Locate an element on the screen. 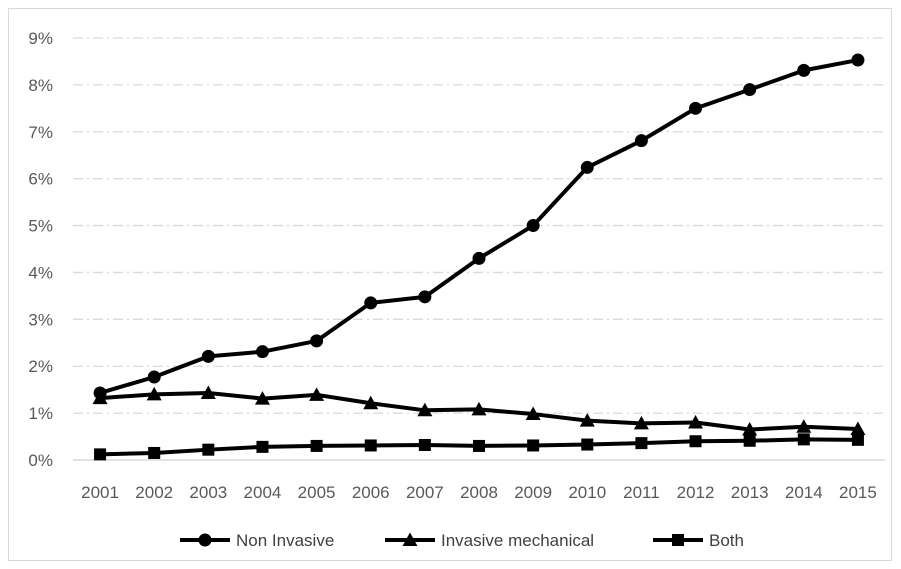 This screenshot has height=569, width=901. x-tick-label: 2005 is located at coordinates (317, 492).